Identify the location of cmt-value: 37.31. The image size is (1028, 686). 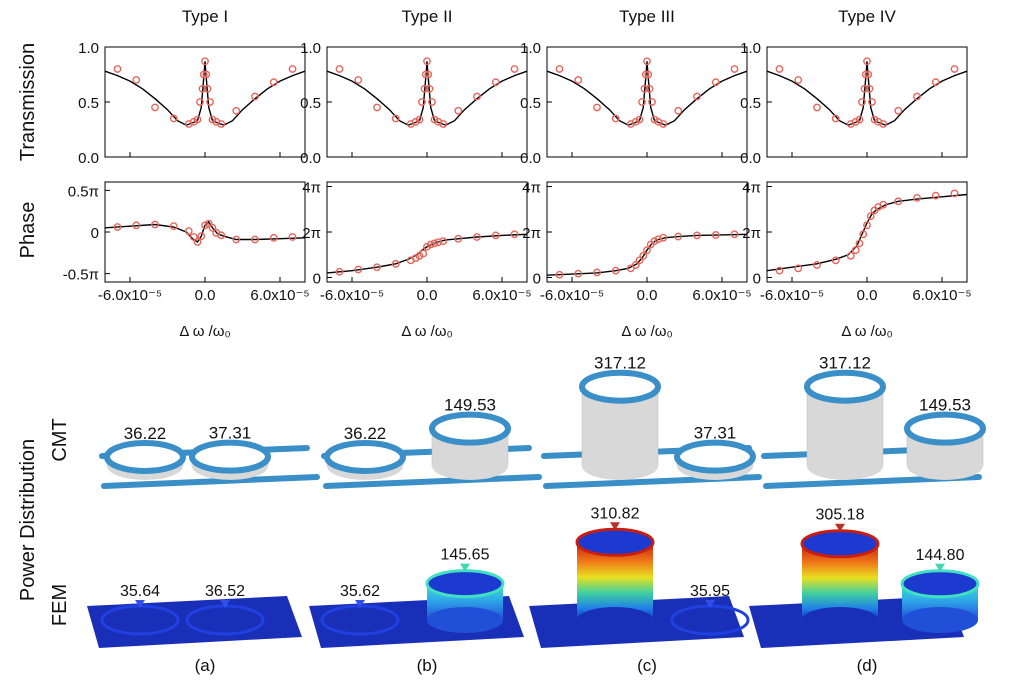
(230, 433).